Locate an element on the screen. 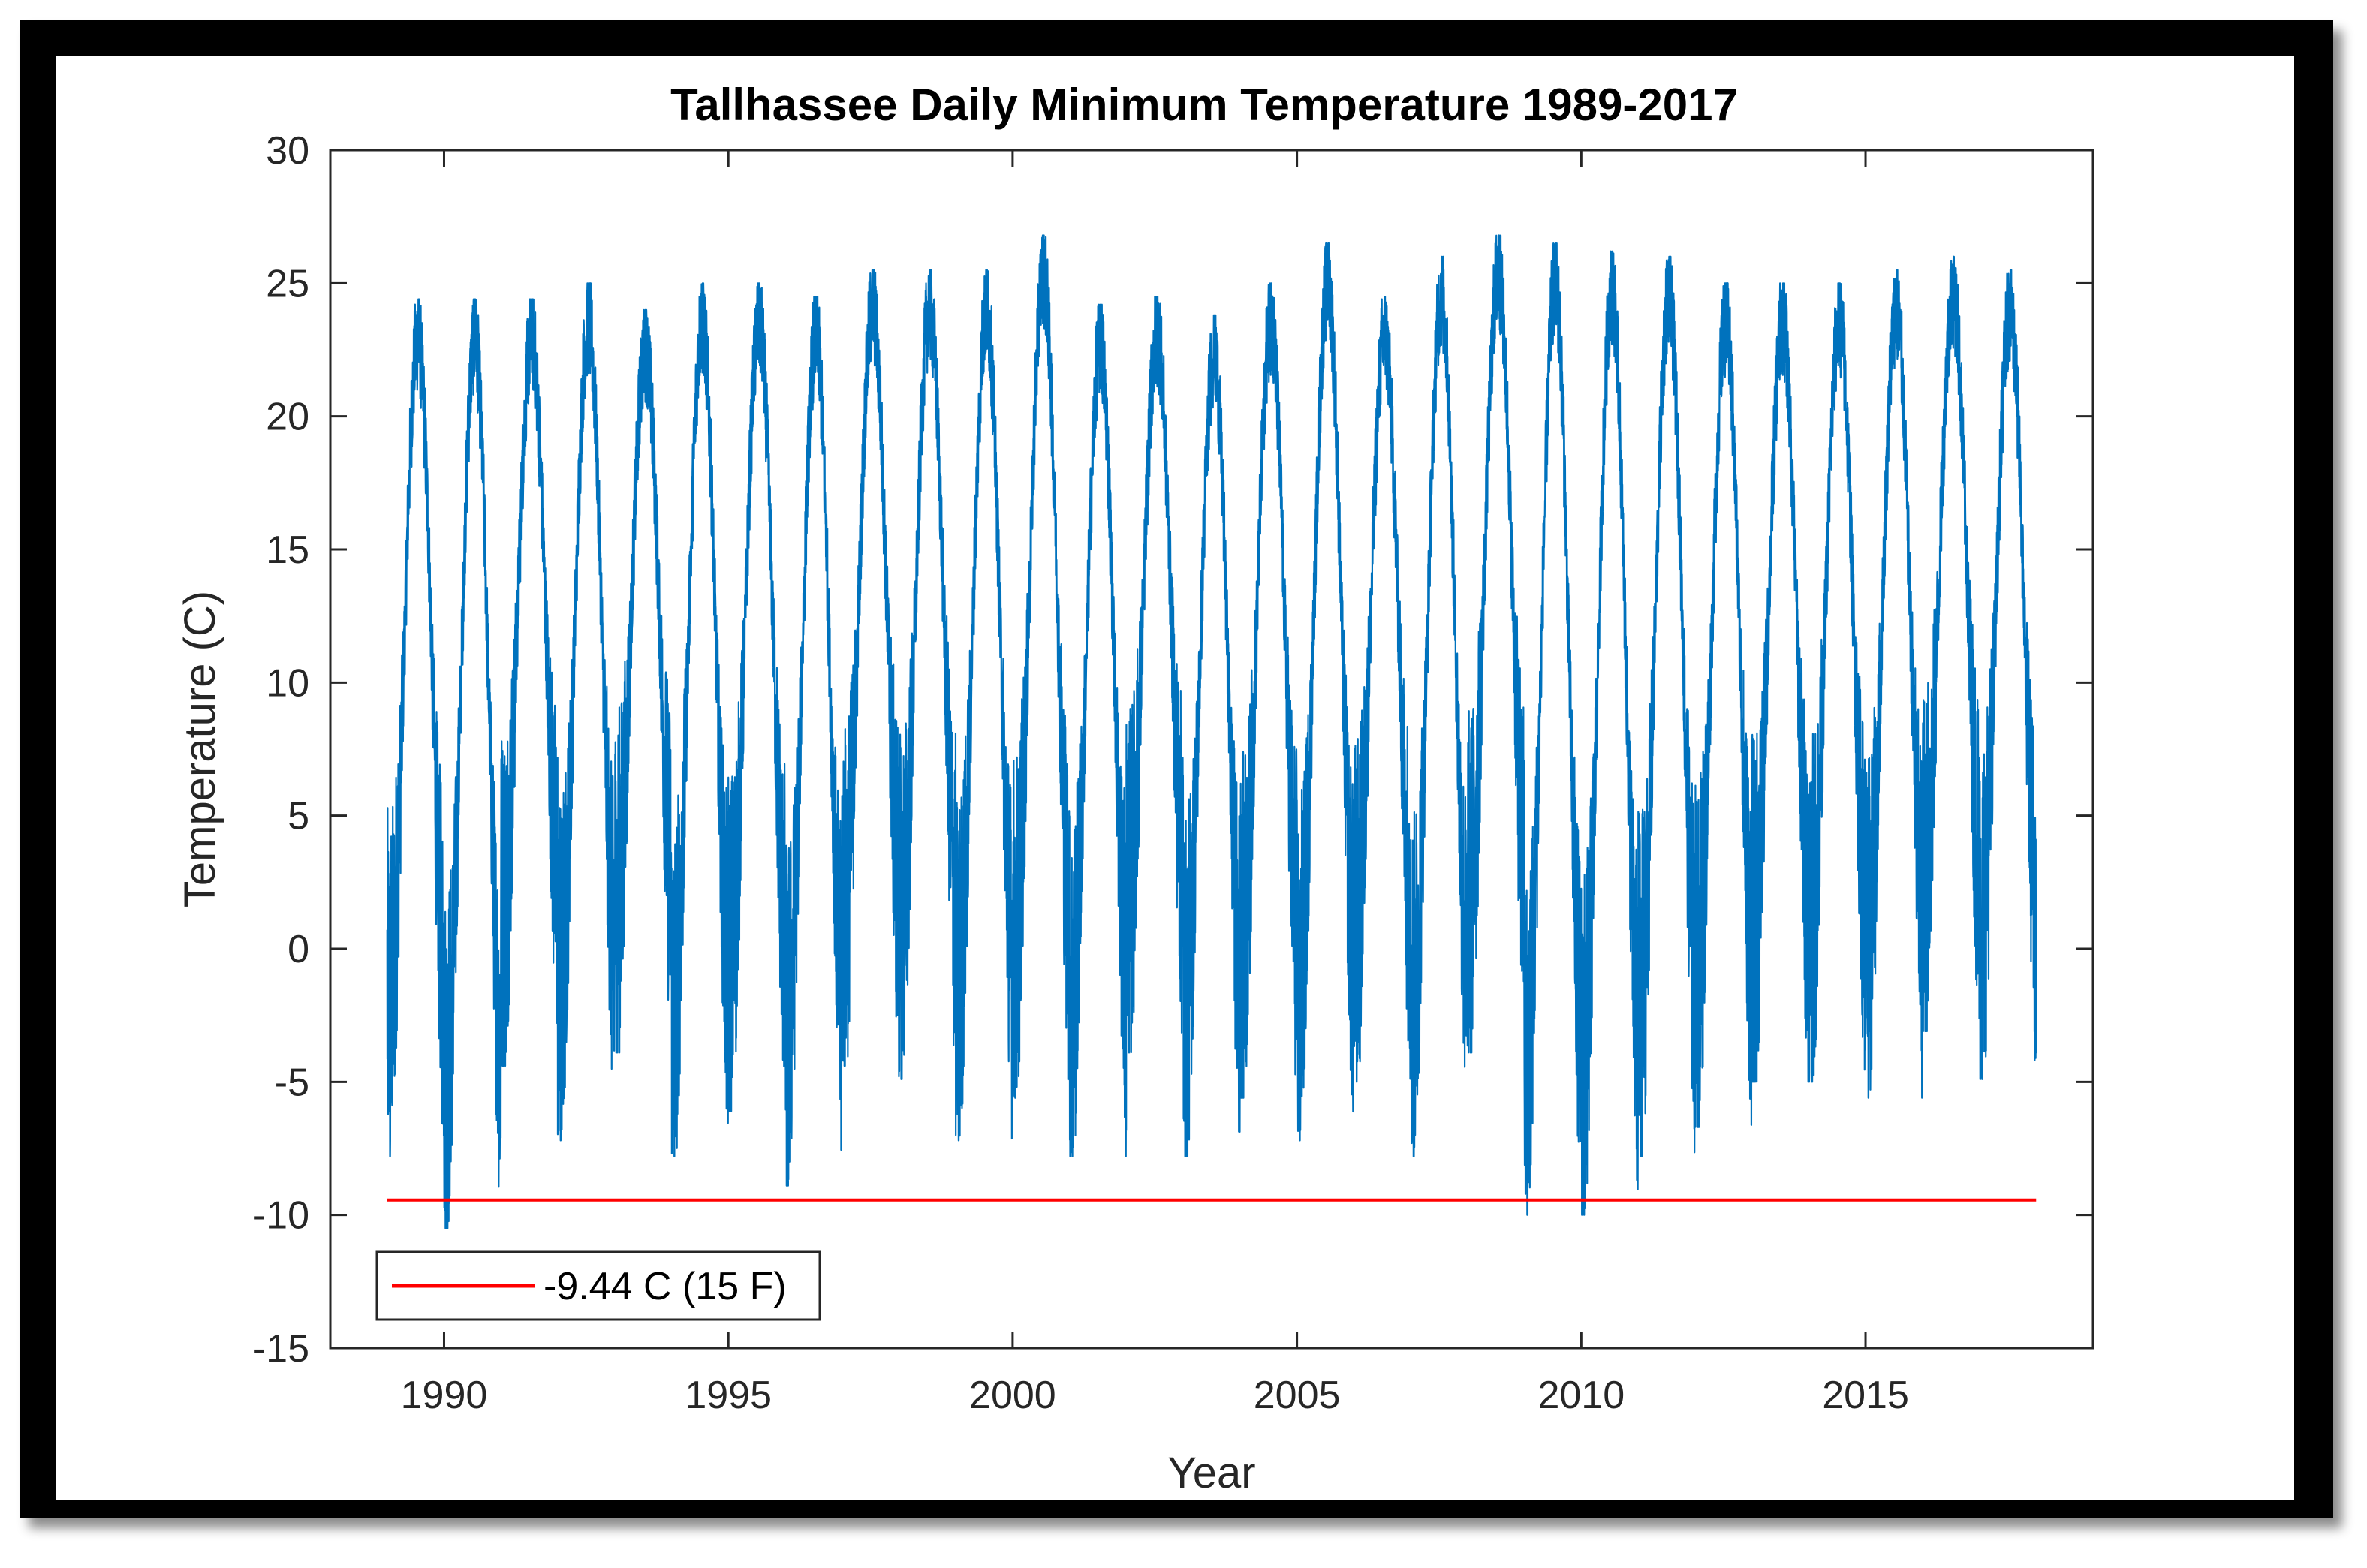 This screenshot has width=2367, height=1568. y-tick-label: 10 is located at coordinates (287, 683).